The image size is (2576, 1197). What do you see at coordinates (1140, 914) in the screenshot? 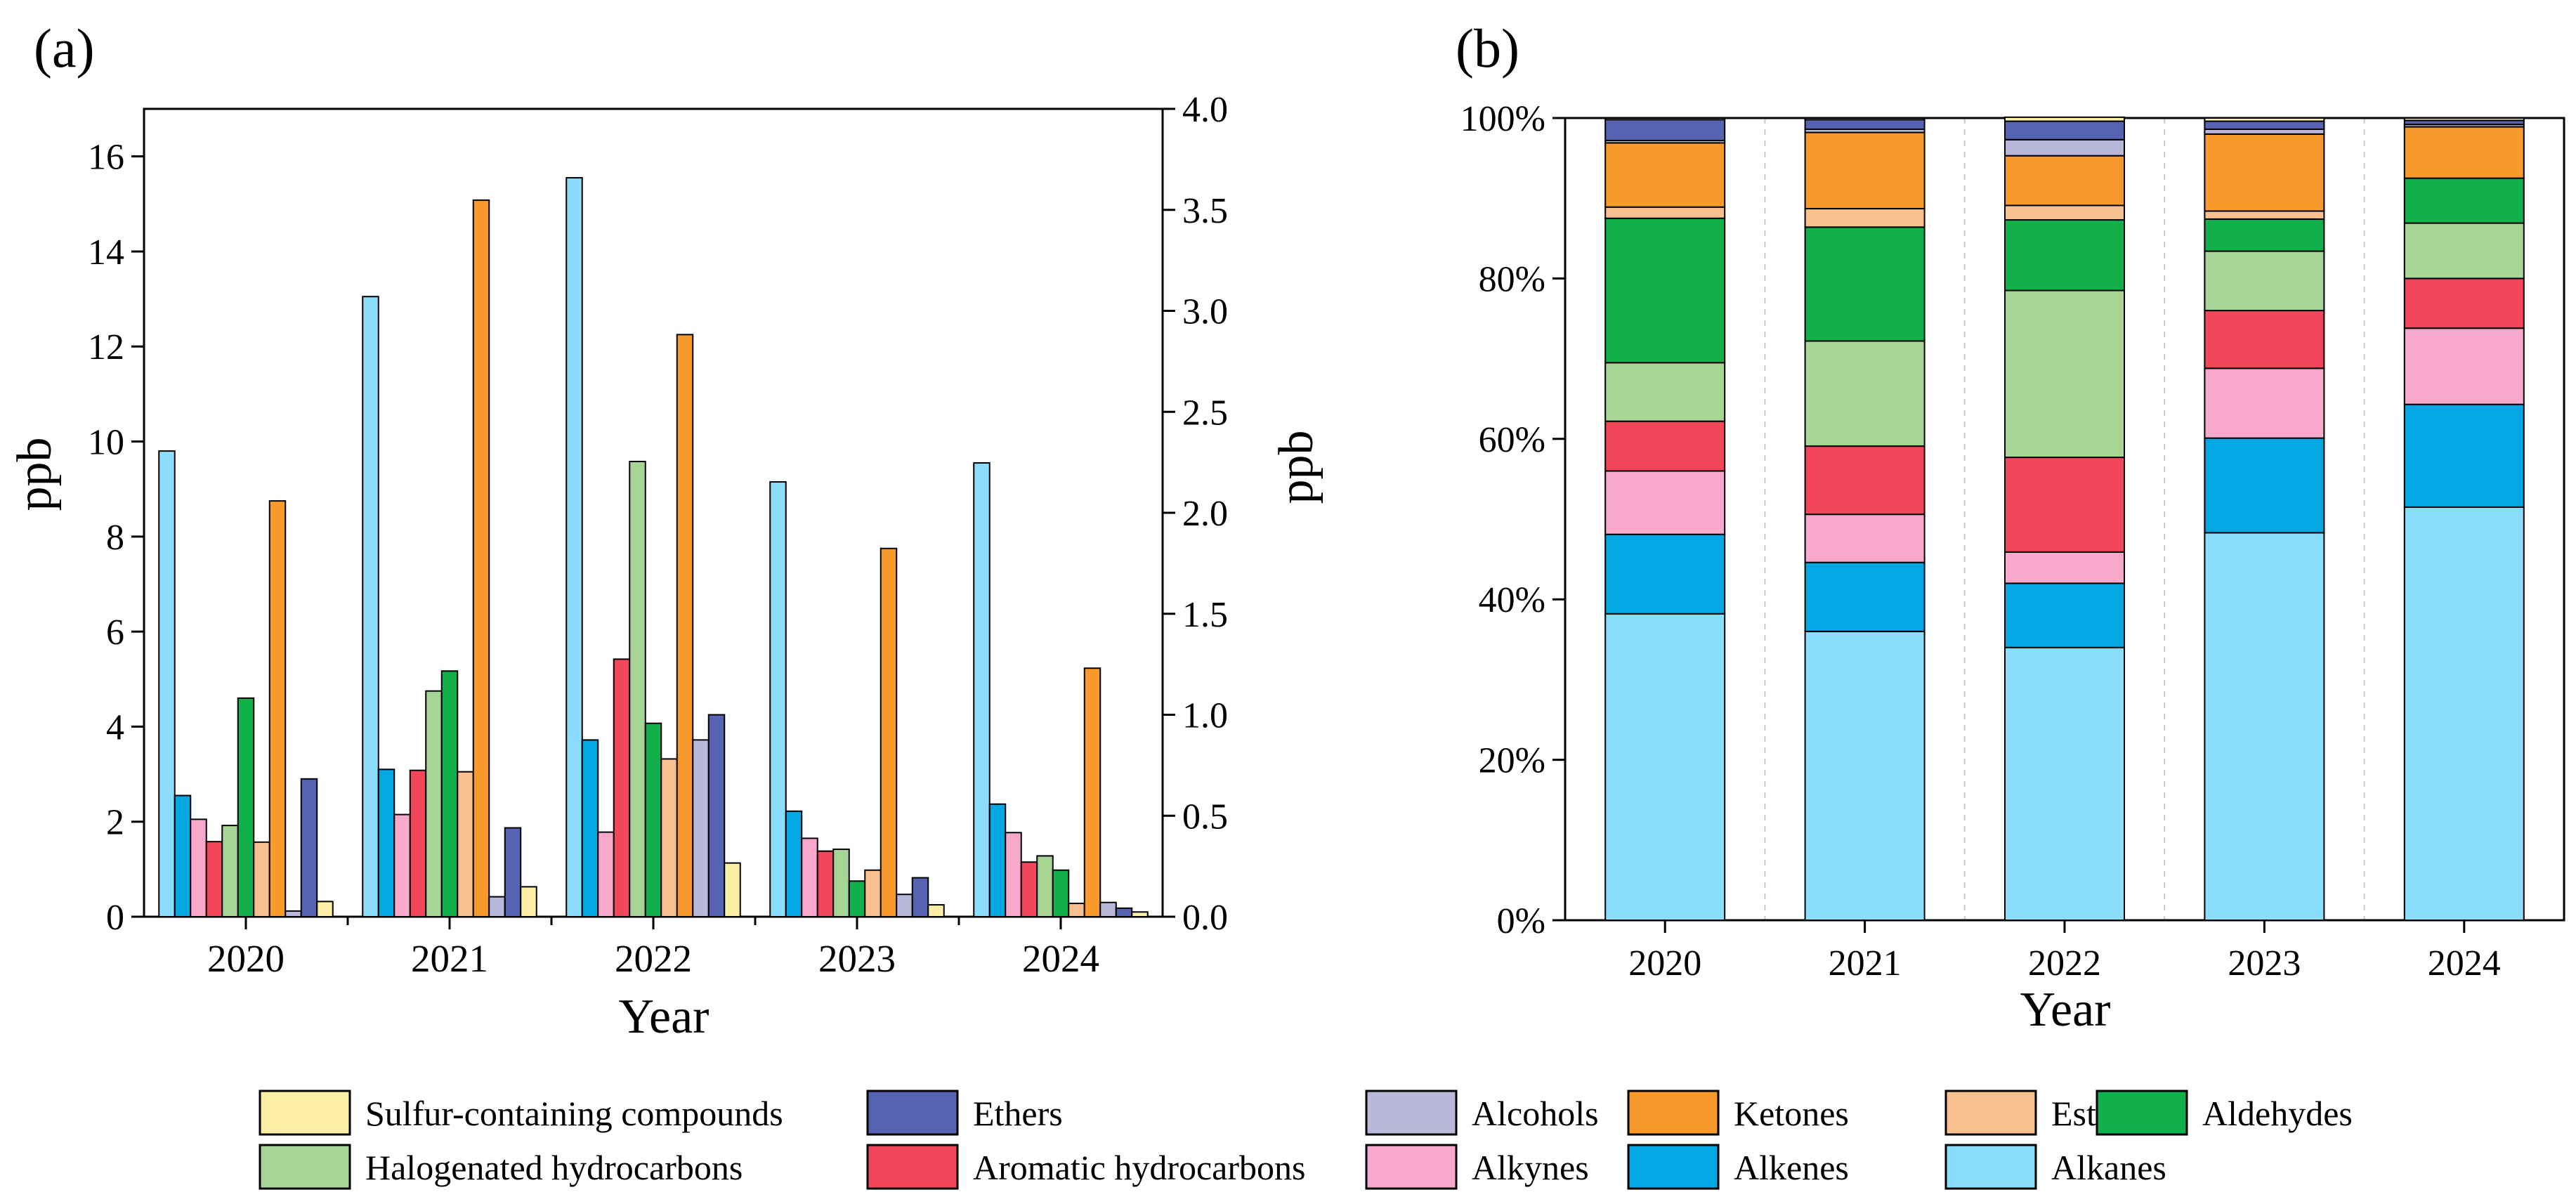
I see `bar-sulfur-containing-compounds-2024` at bounding box center [1140, 914].